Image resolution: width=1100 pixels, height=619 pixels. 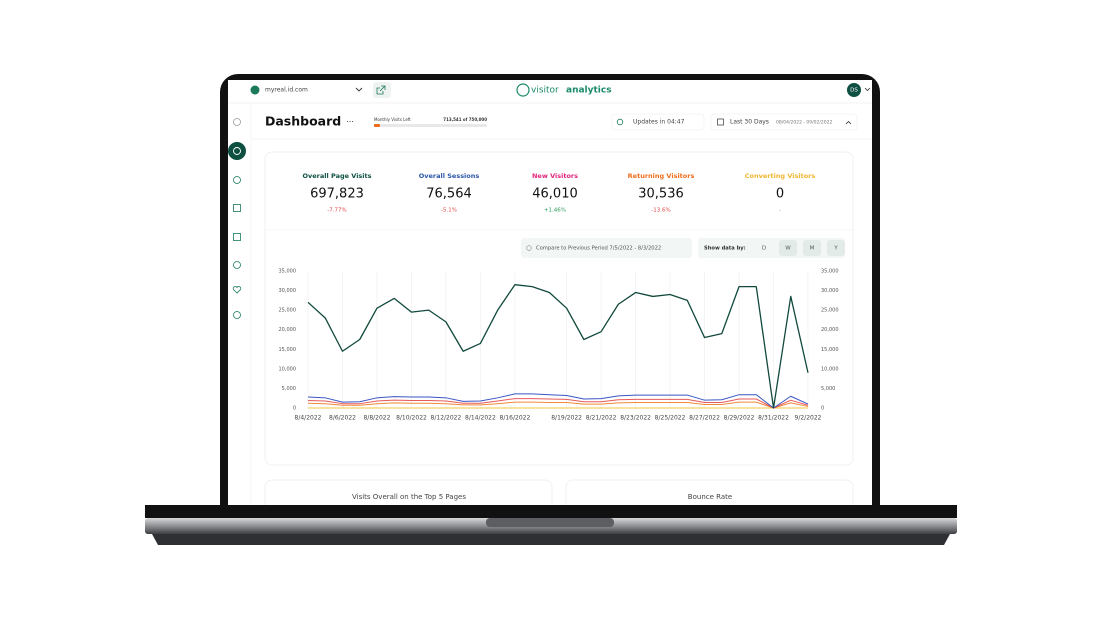 What do you see at coordinates (808, 418) in the screenshot?
I see `x-tick-label: 9/2/2022` at bounding box center [808, 418].